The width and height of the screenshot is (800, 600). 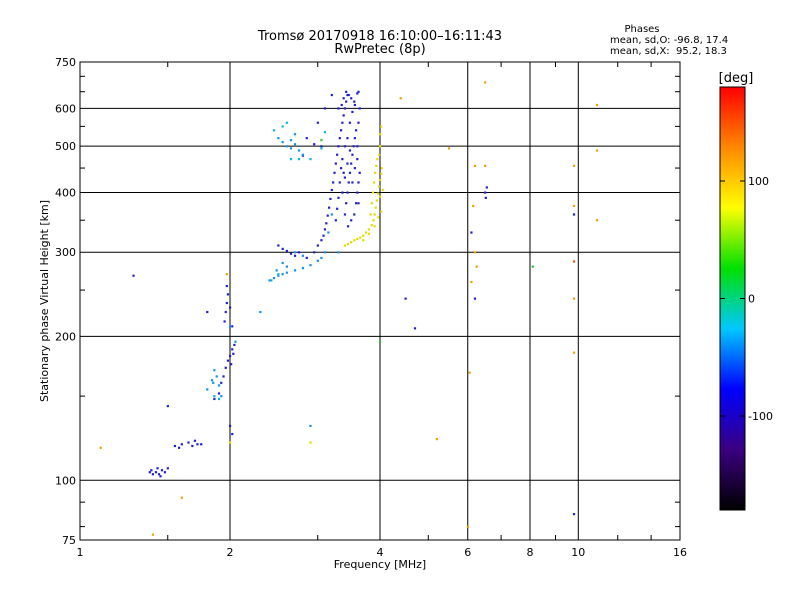 What do you see at coordinates (380, 552) in the screenshot?
I see `x-tick-label: 4` at bounding box center [380, 552].